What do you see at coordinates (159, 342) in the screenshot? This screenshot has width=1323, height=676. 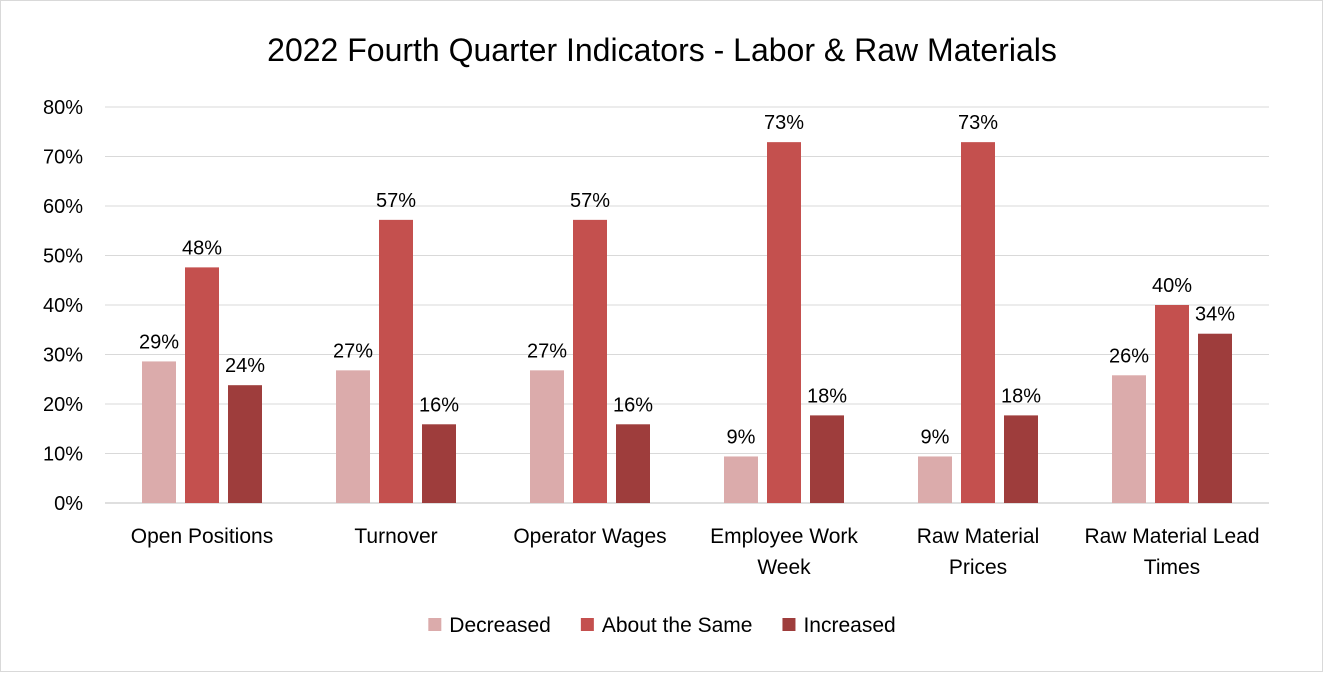 I see `data-label: 29%` at bounding box center [159, 342].